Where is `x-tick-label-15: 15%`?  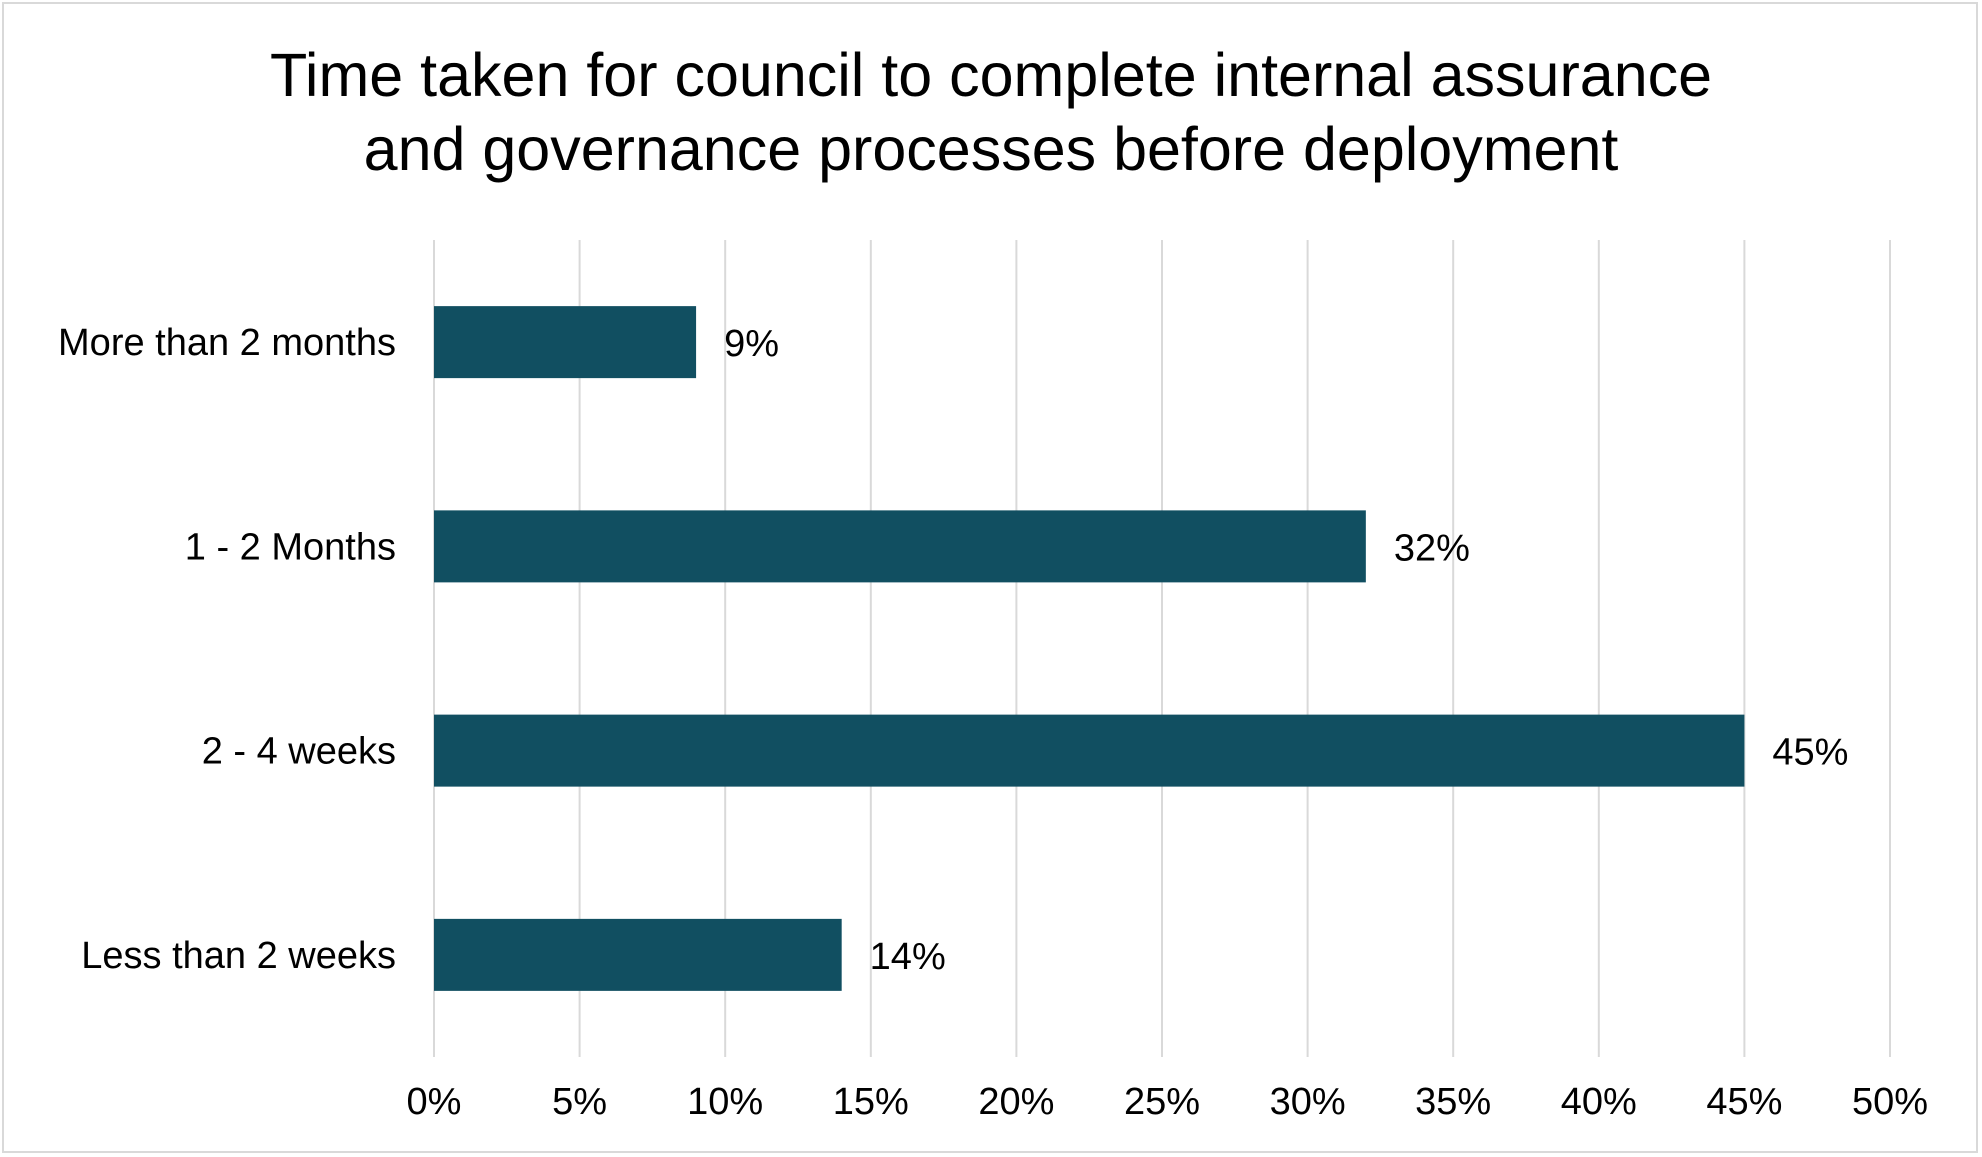 x-tick-label-15: 15% is located at coordinates (871, 1102).